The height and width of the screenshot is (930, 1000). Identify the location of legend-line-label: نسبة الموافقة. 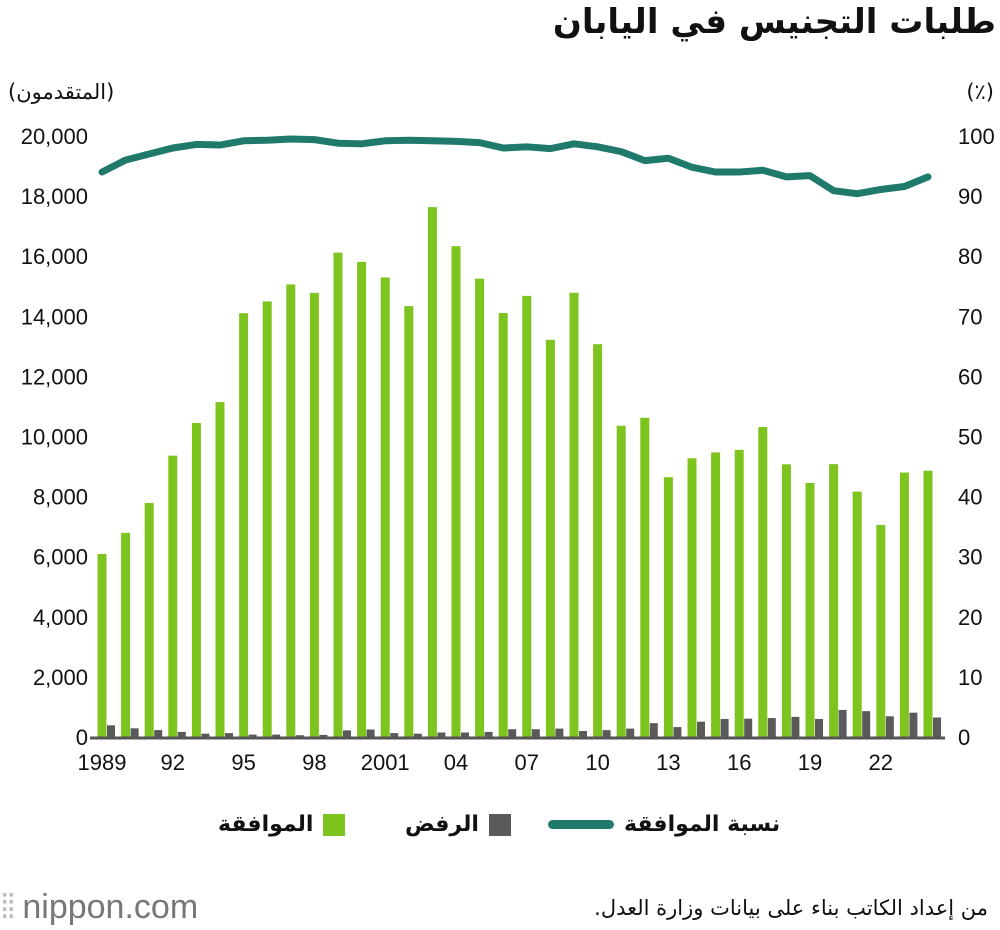
(702, 824).